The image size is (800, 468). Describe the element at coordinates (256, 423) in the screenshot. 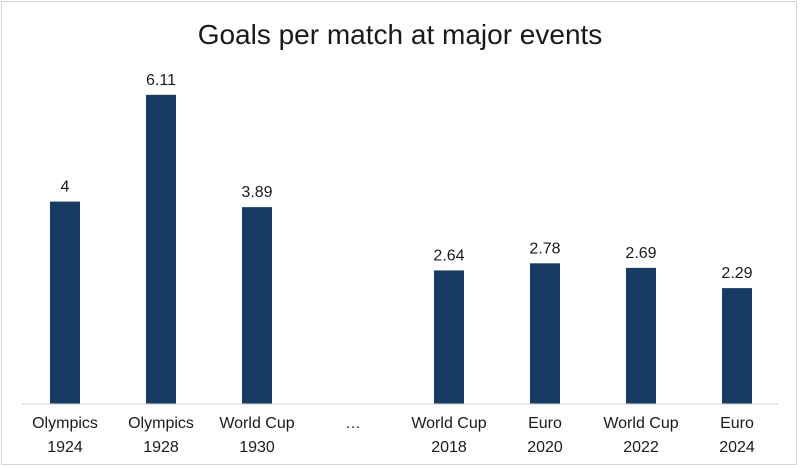

I see `tick-label-2-line-1: World Cup` at that location.